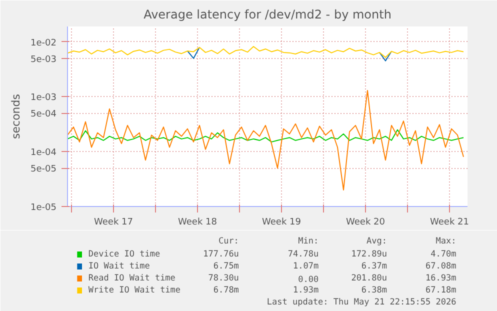  What do you see at coordinates (441, 267) in the screenshot?
I see `text: 67.08m` at bounding box center [441, 267].